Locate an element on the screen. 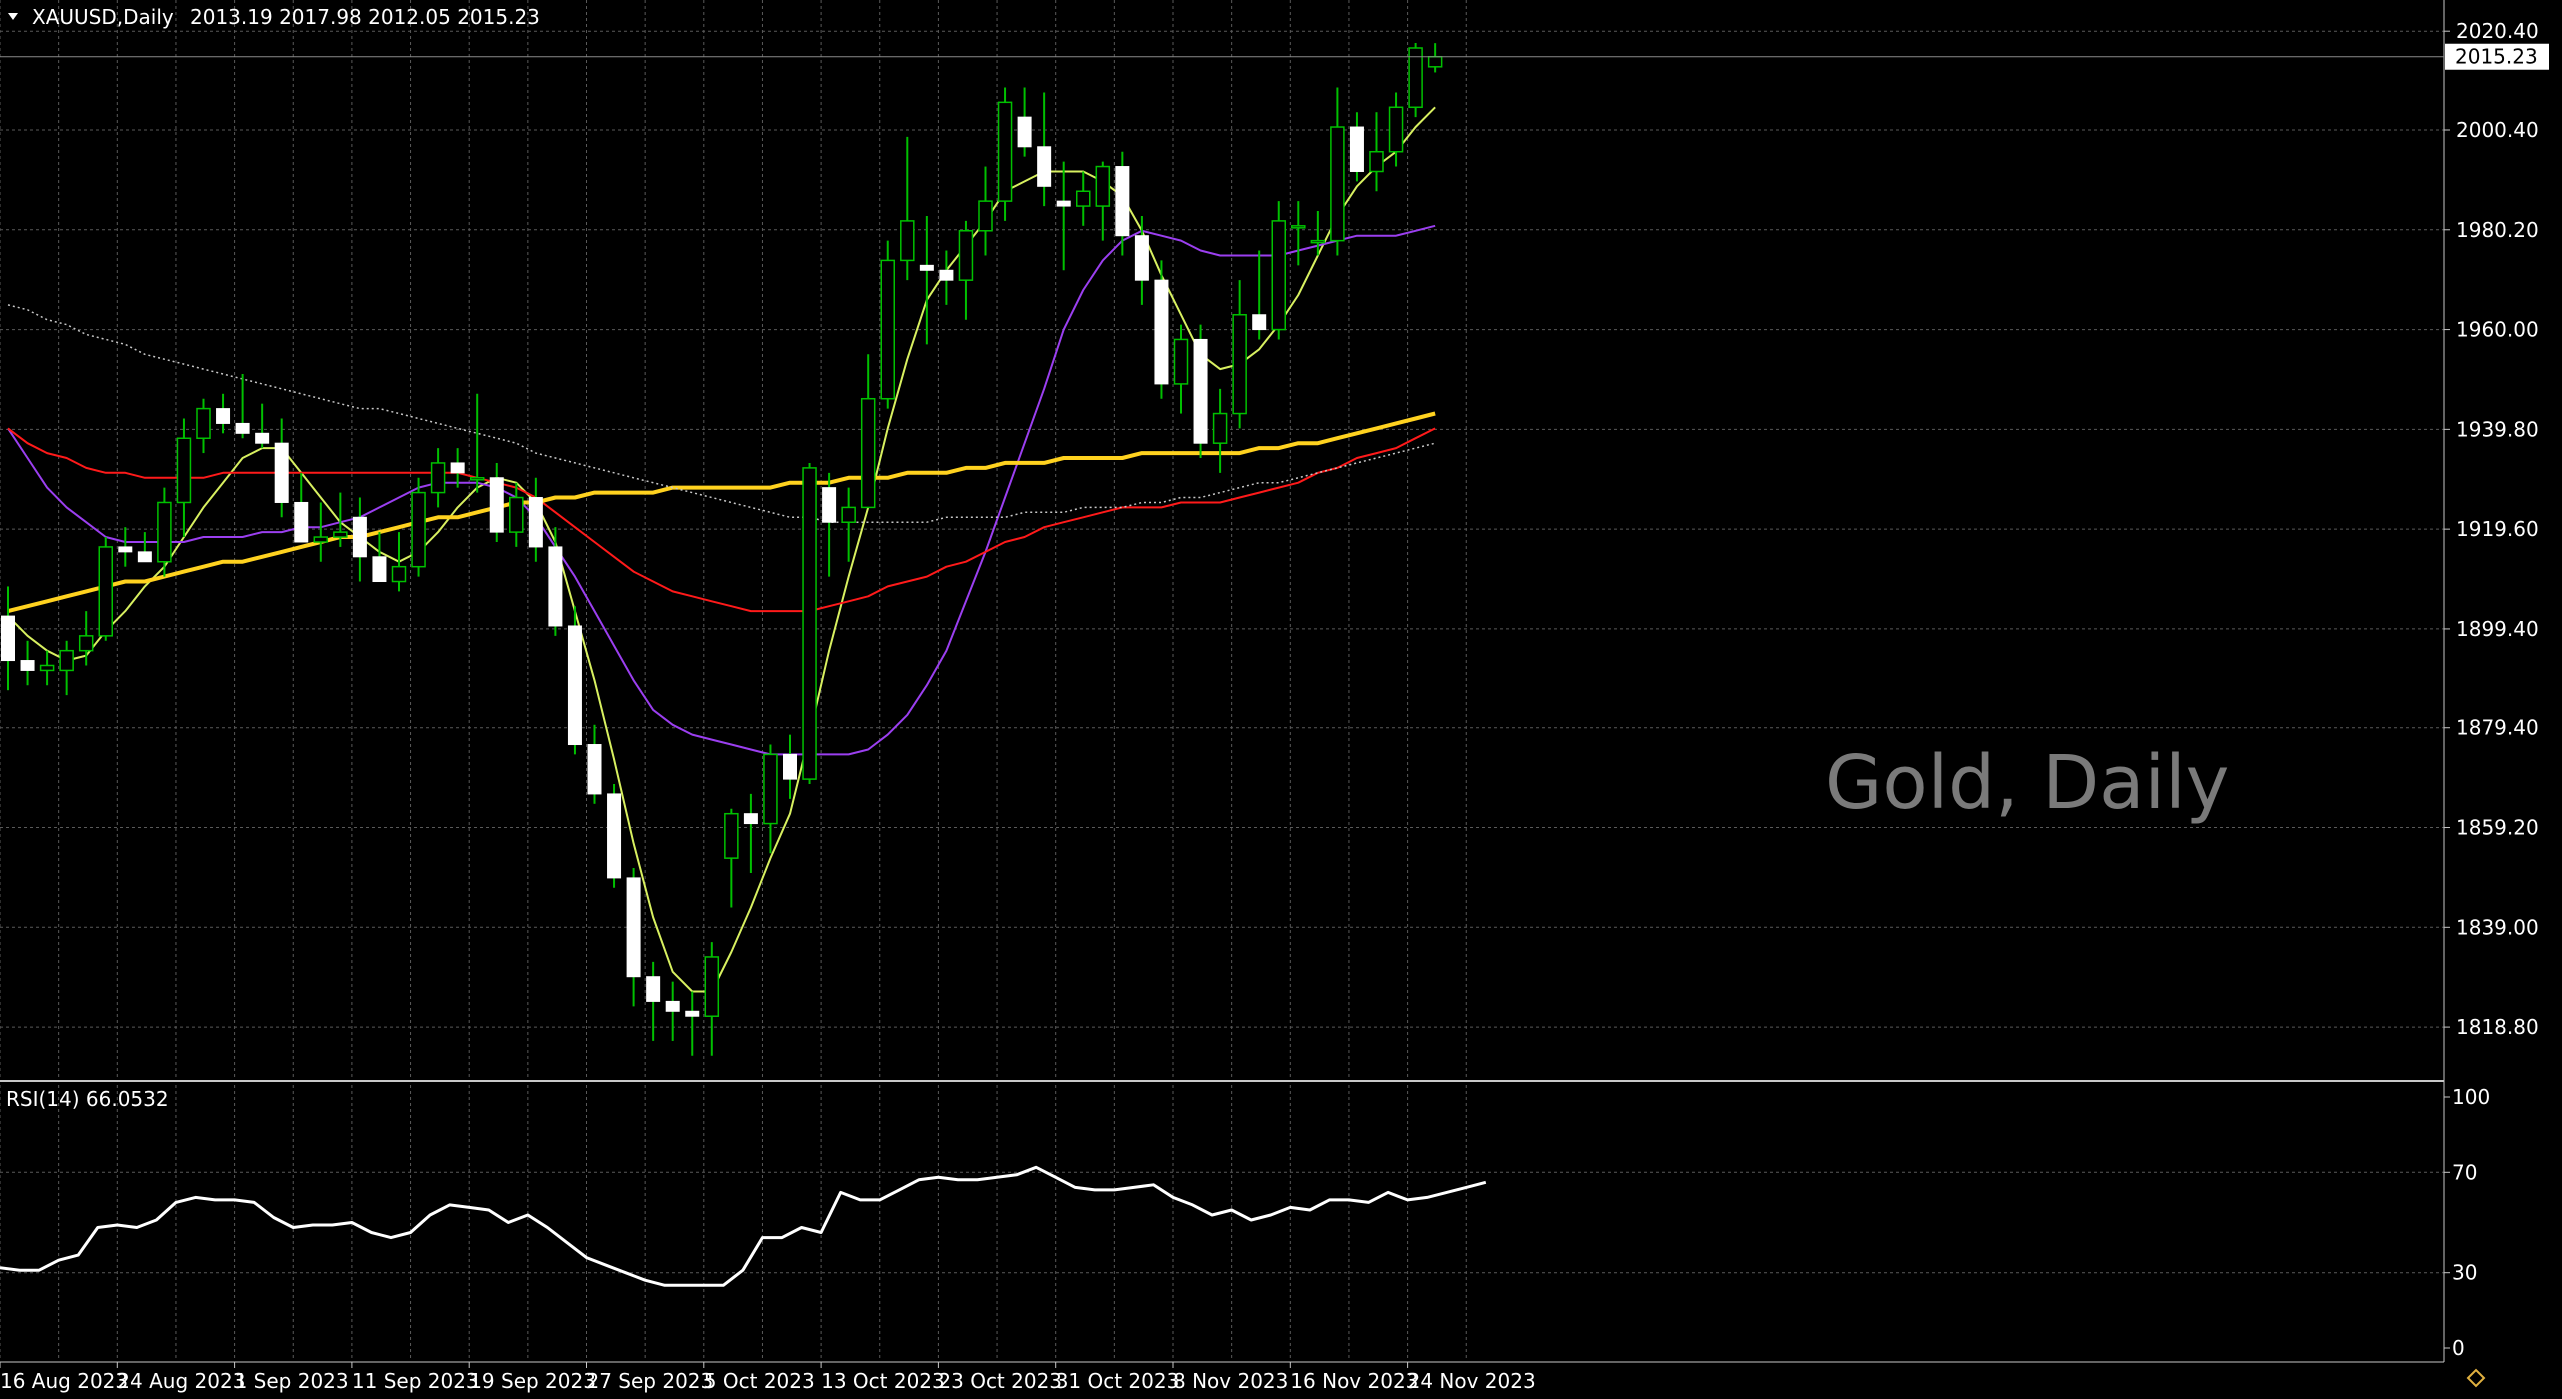 This screenshot has width=2562, height=1399. dropdown-triangle-icon is located at coordinates (13, 16).